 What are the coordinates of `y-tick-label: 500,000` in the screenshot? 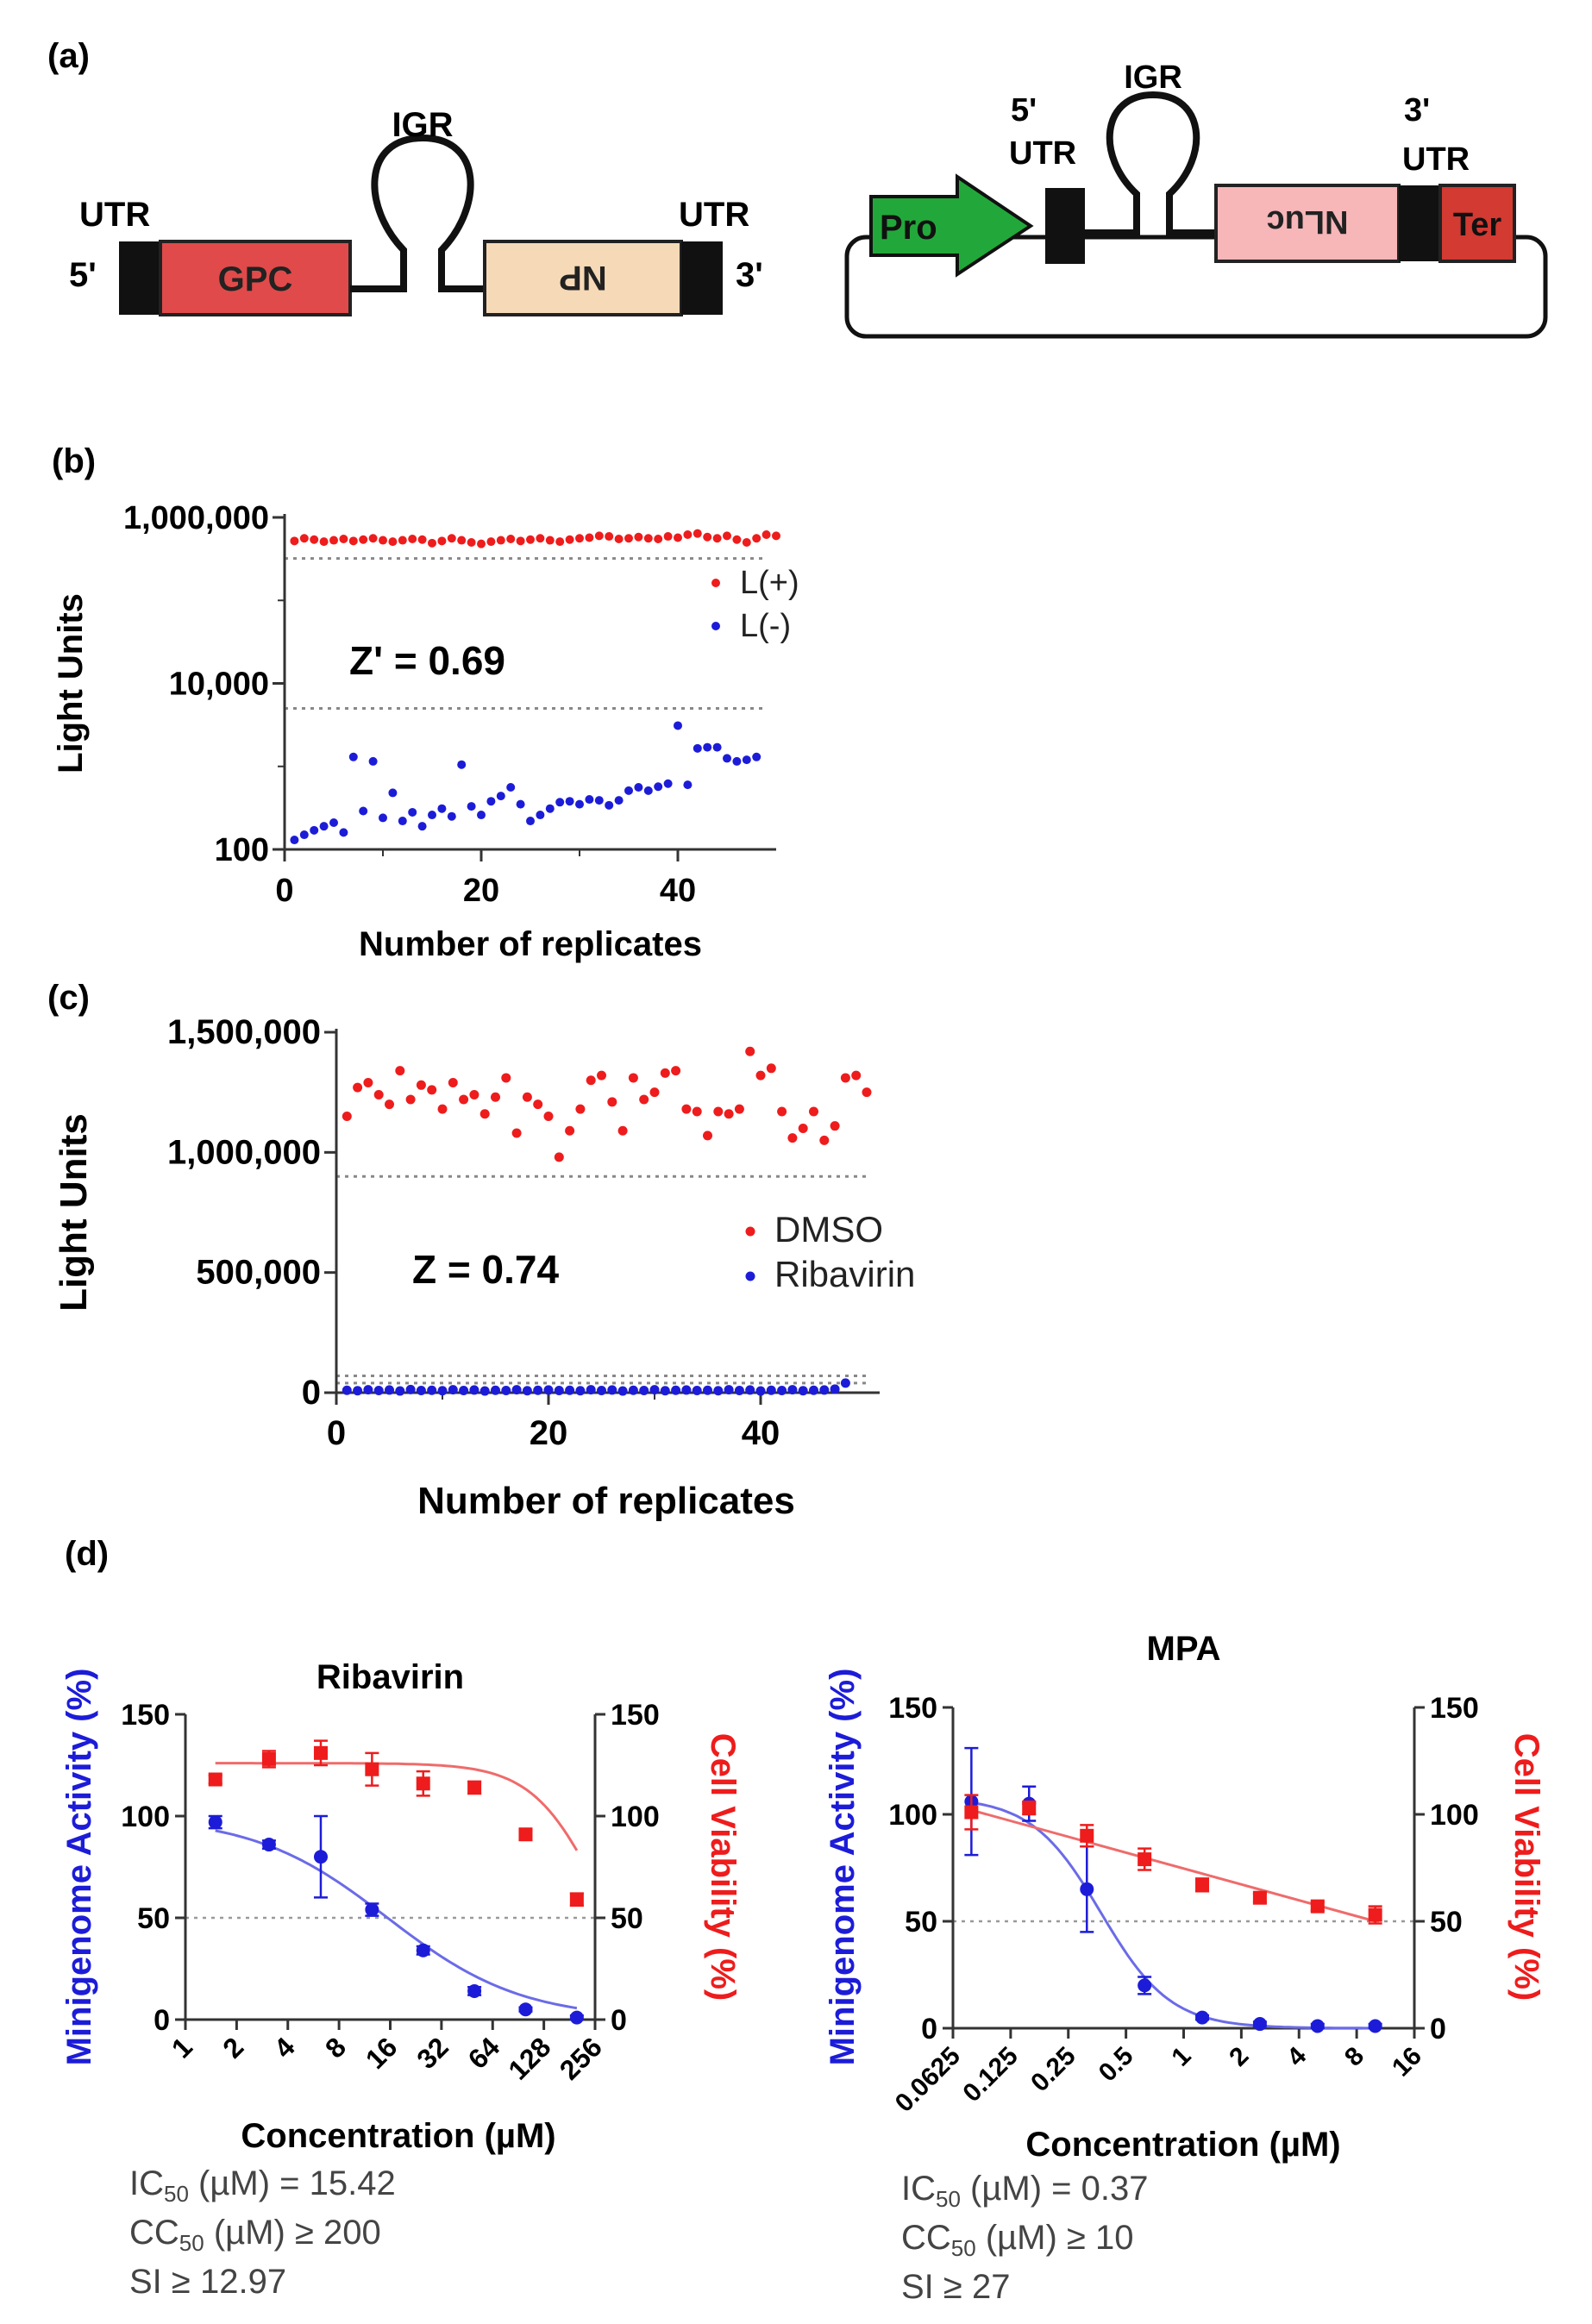 It's located at (258, 1273).